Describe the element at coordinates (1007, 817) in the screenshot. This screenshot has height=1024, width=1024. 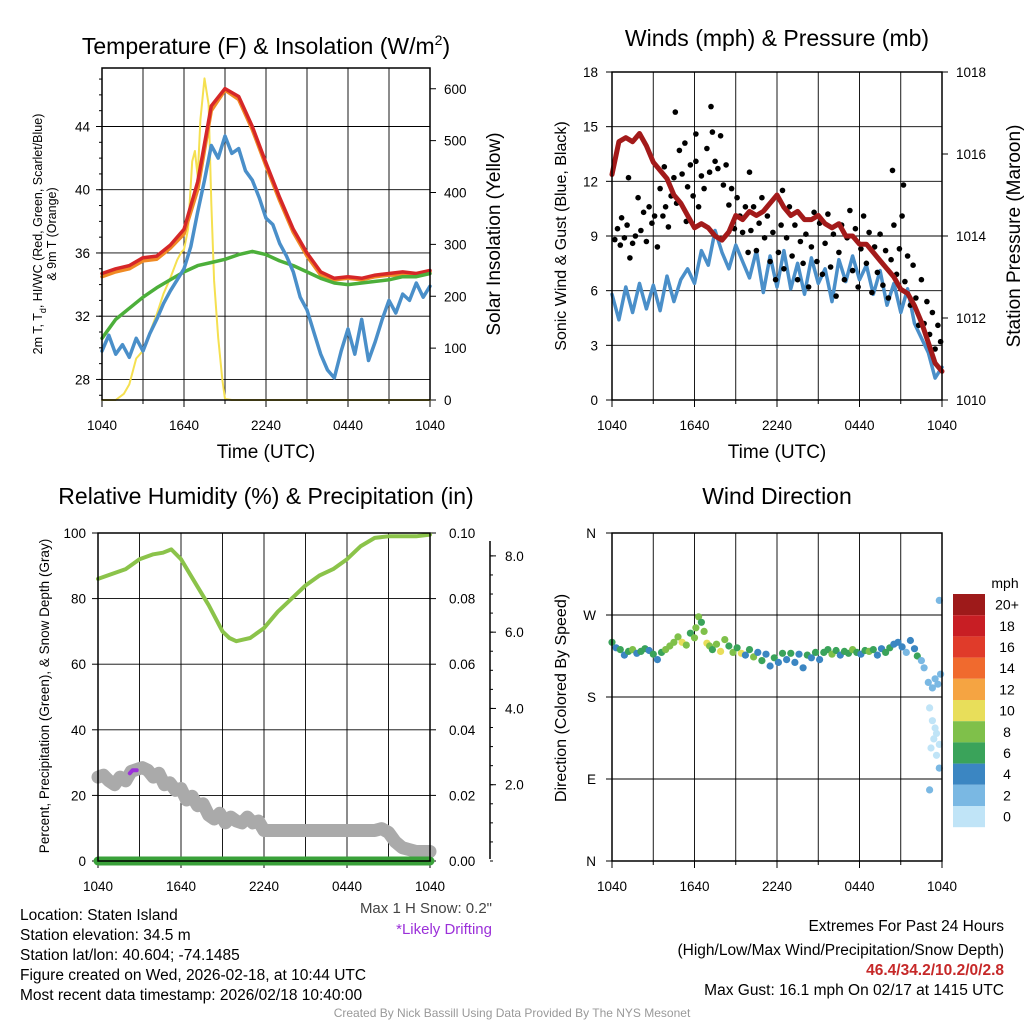
I see `wdir-legend-label: 0` at that location.